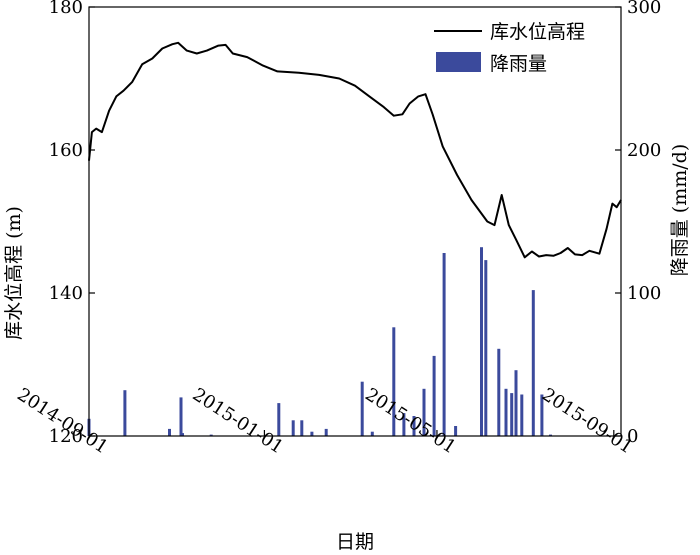  I want to click on x-tick-label: 2015-09-01, so click(587, 421).